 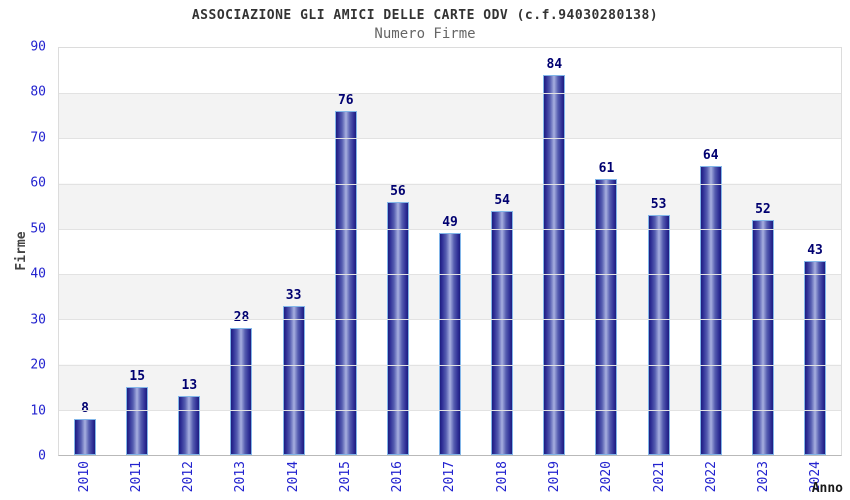 What do you see at coordinates (502, 200) in the screenshot?
I see `bar-value-label: 54` at bounding box center [502, 200].